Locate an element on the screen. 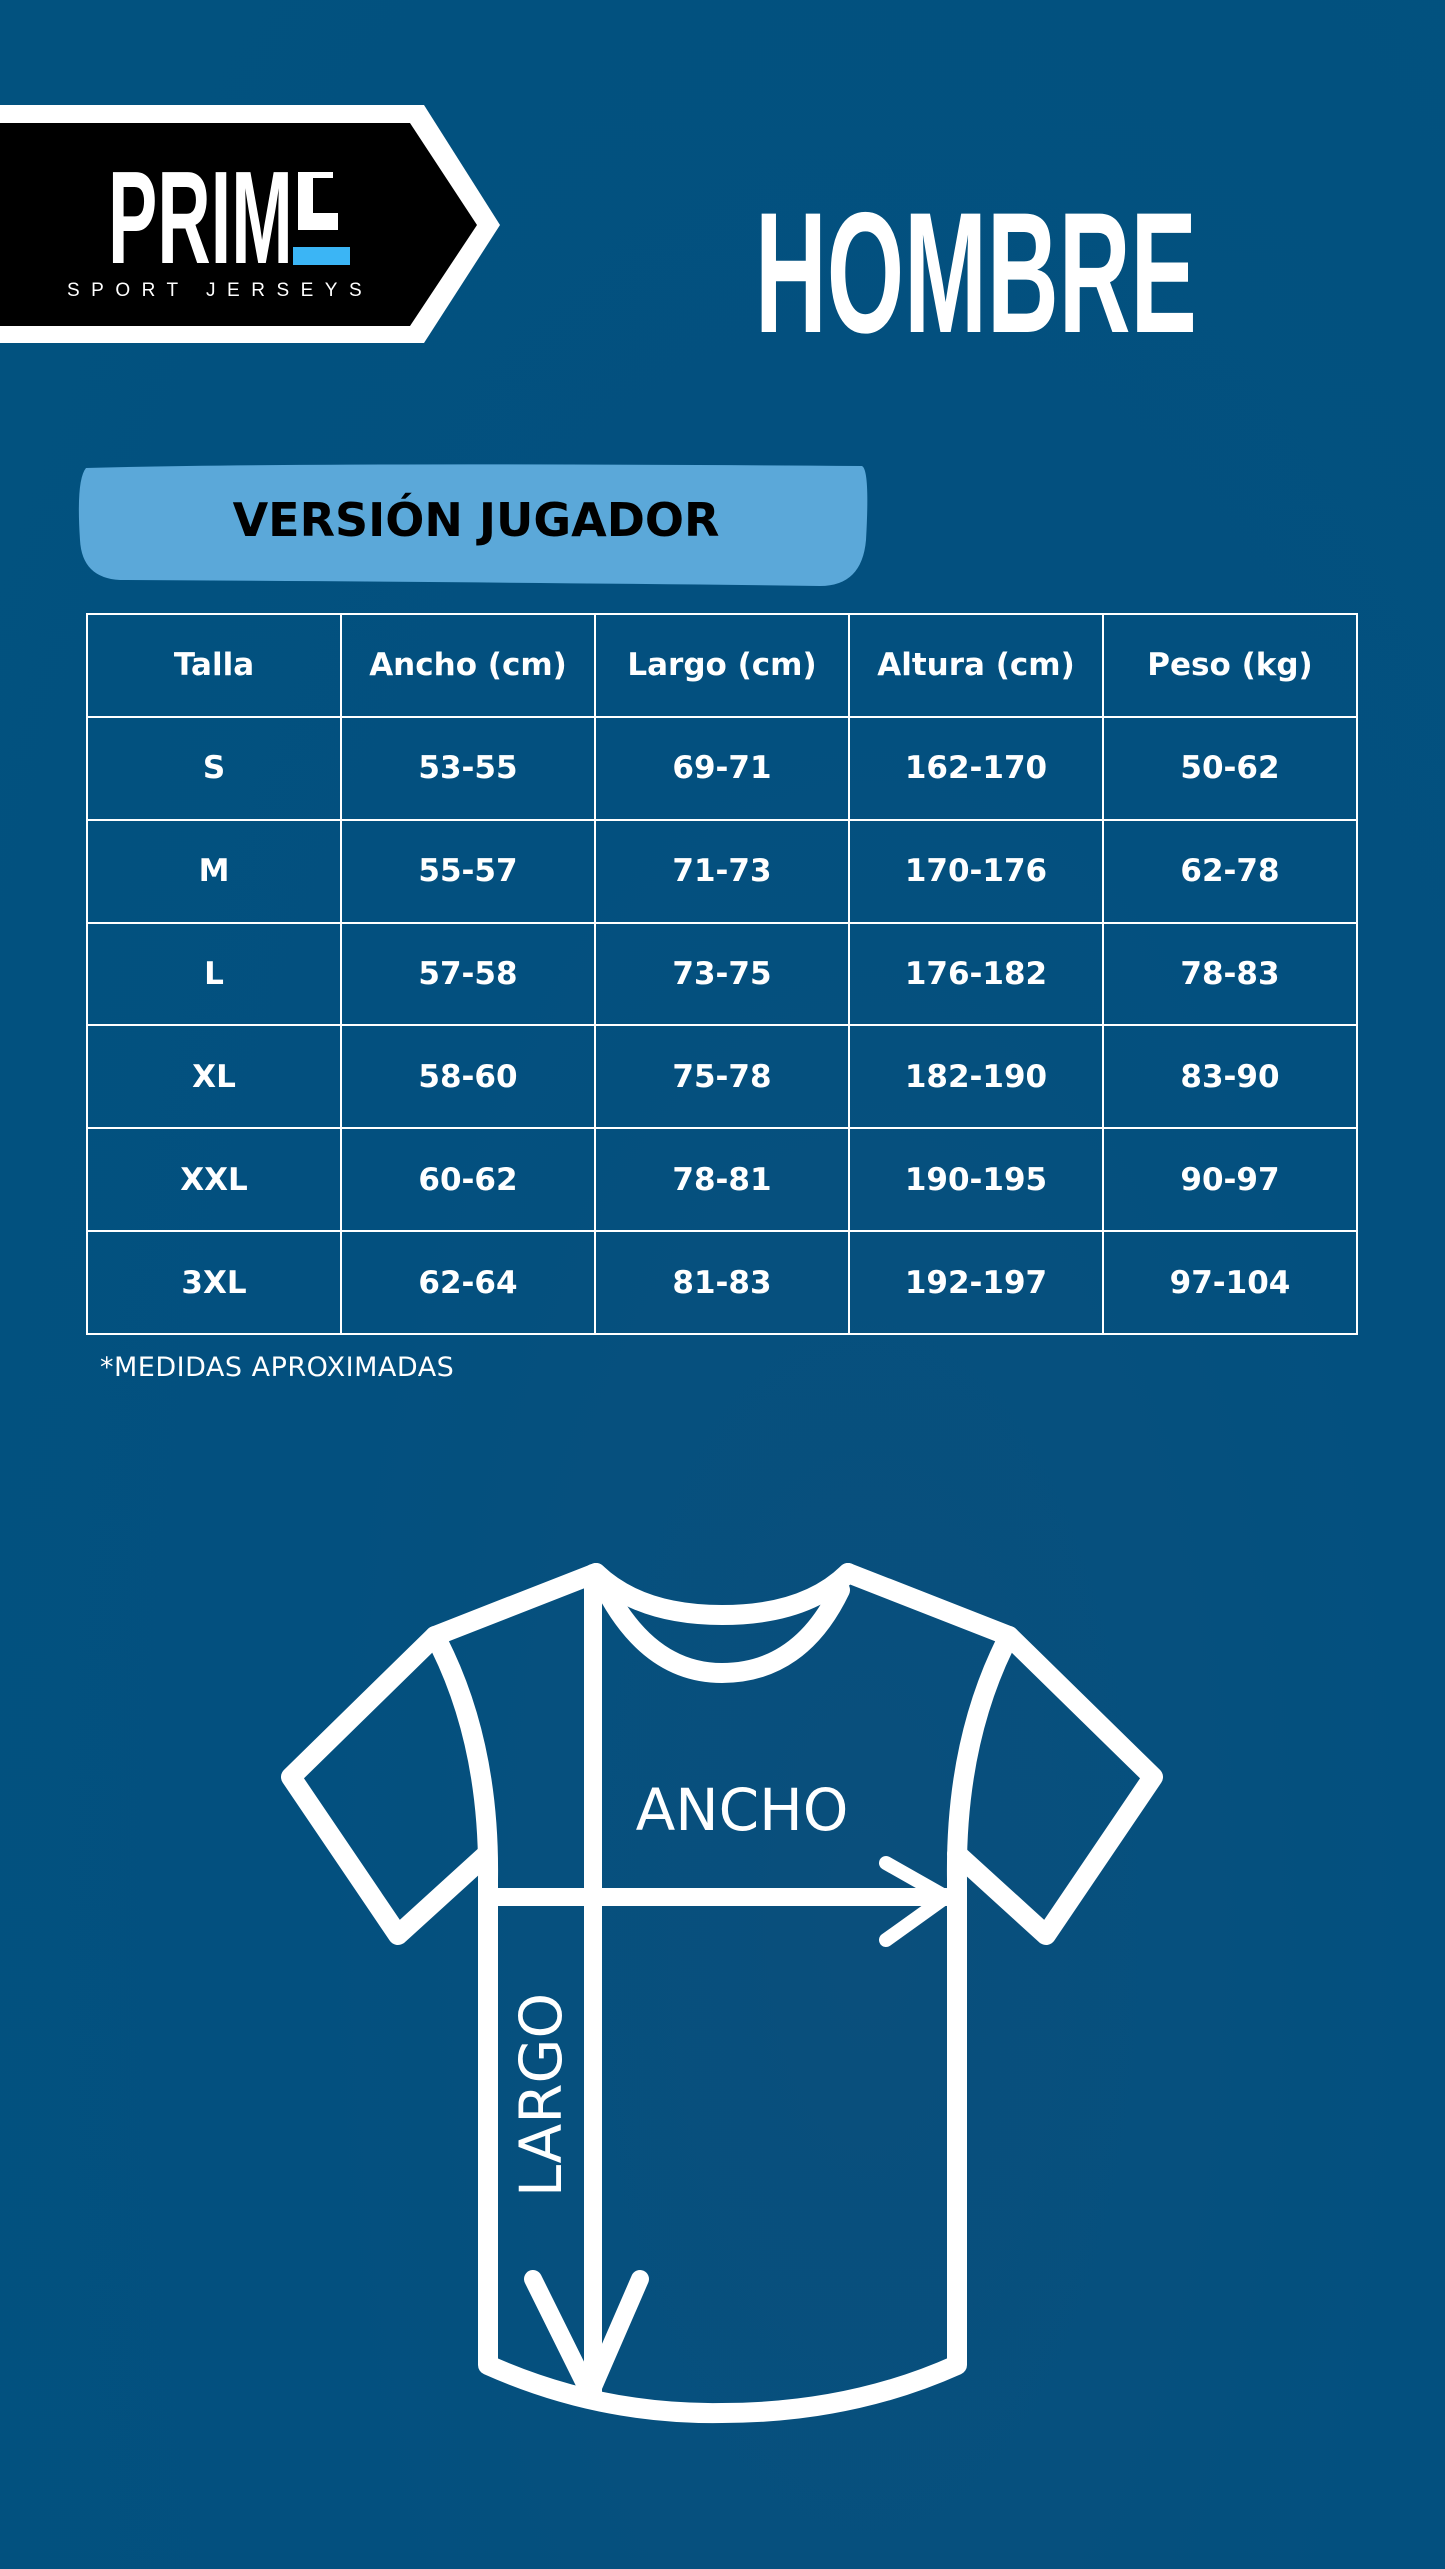 This screenshot has width=1445, height=2569. width-arrowhead-icon is located at coordinates (916, 1901).